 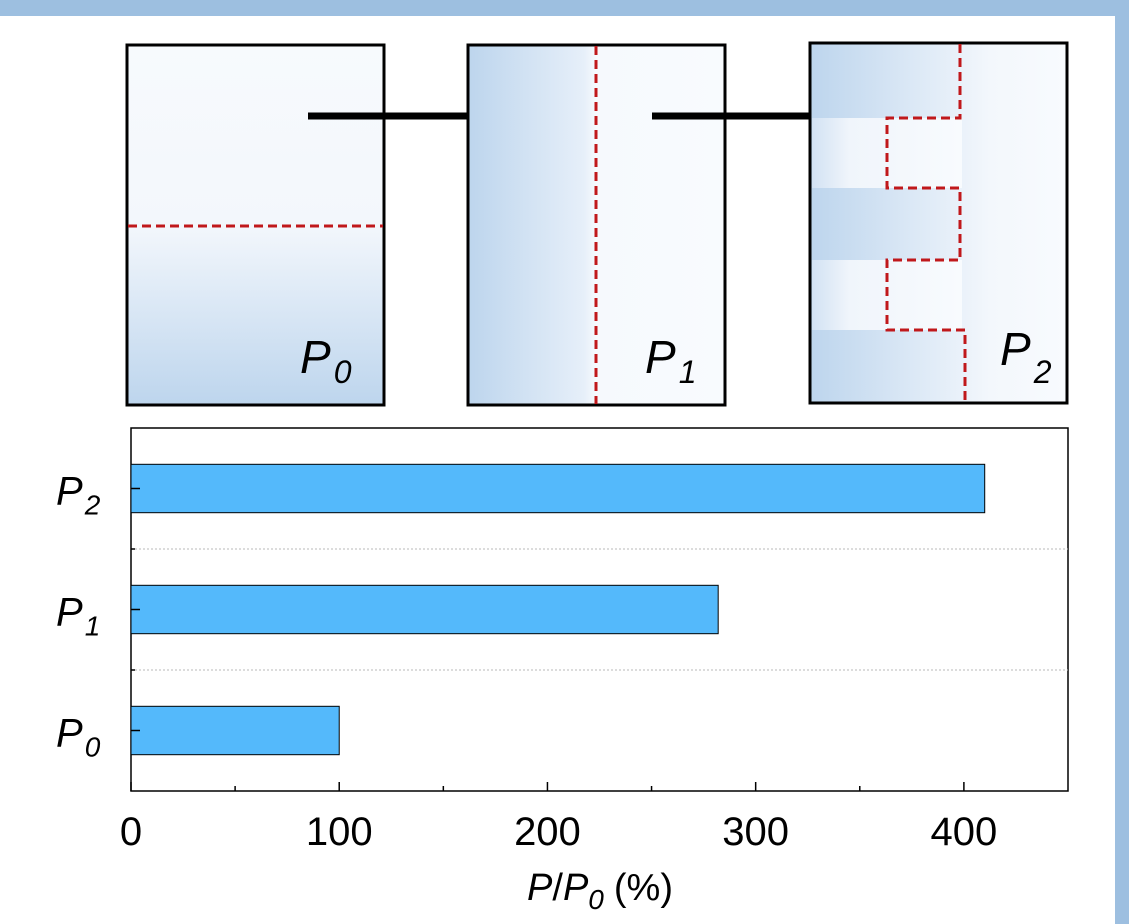 What do you see at coordinates (135, 609) in the screenshot?
I see `y-ticks` at bounding box center [135, 609].